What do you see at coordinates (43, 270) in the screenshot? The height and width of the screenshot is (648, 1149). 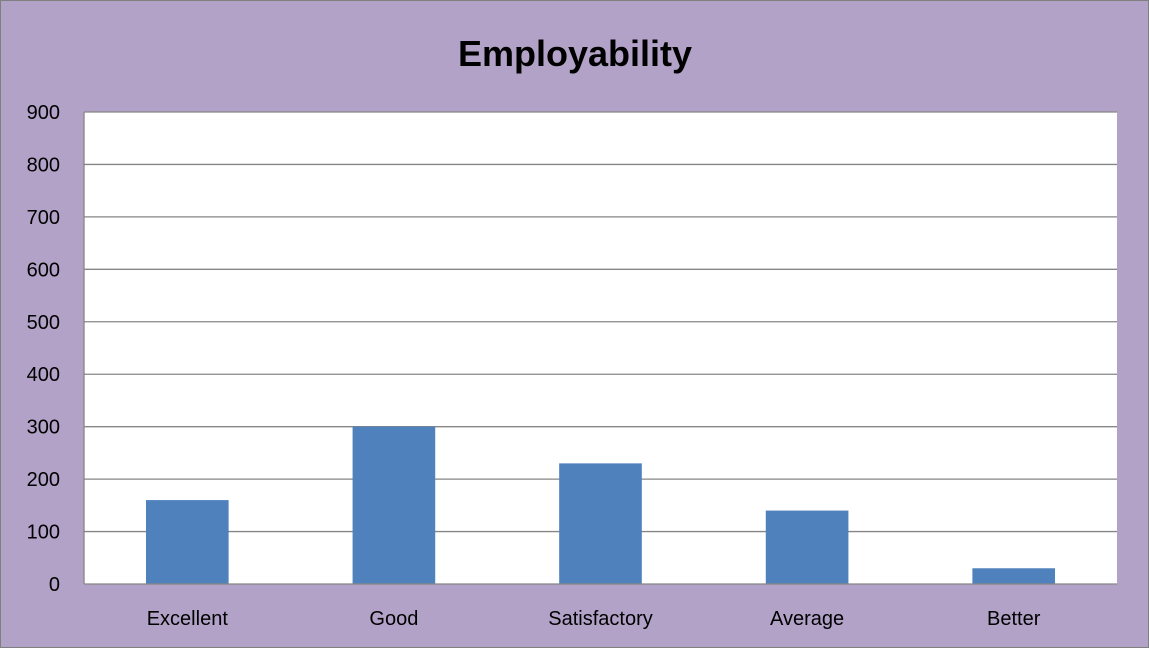 I see `y-tick-label: 600` at bounding box center [43, 270].